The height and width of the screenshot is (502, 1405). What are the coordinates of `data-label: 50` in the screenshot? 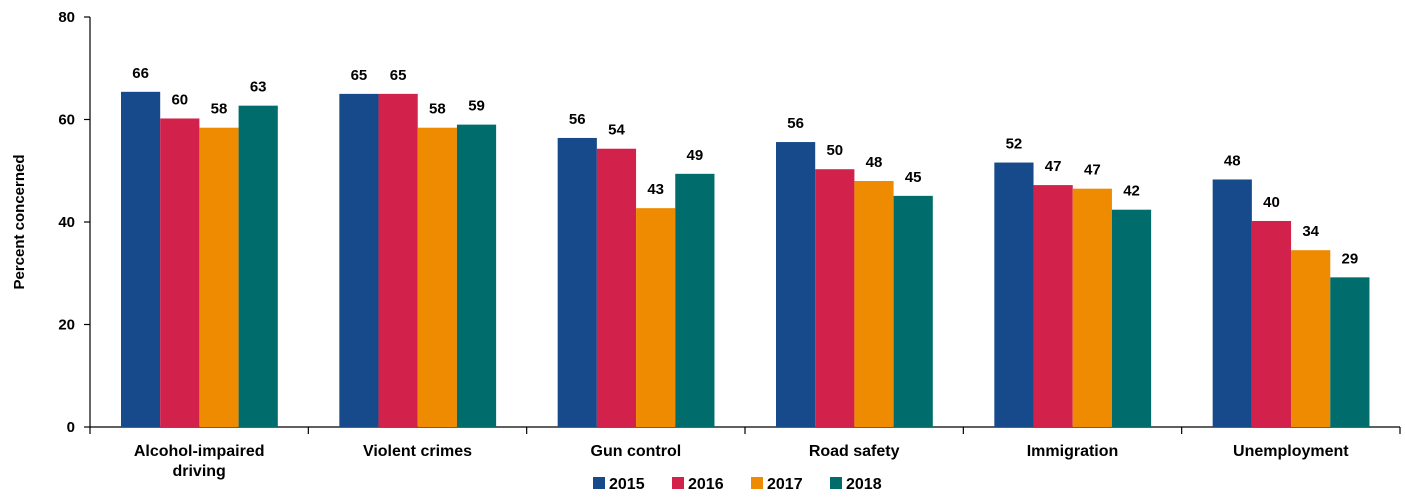 It's located at (834, 150).